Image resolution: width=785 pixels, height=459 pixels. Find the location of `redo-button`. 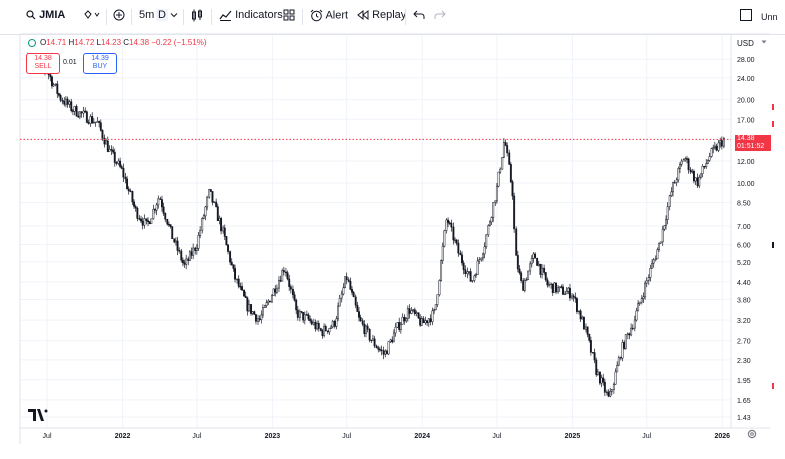

redo-button is located at coordinates (440, 15).